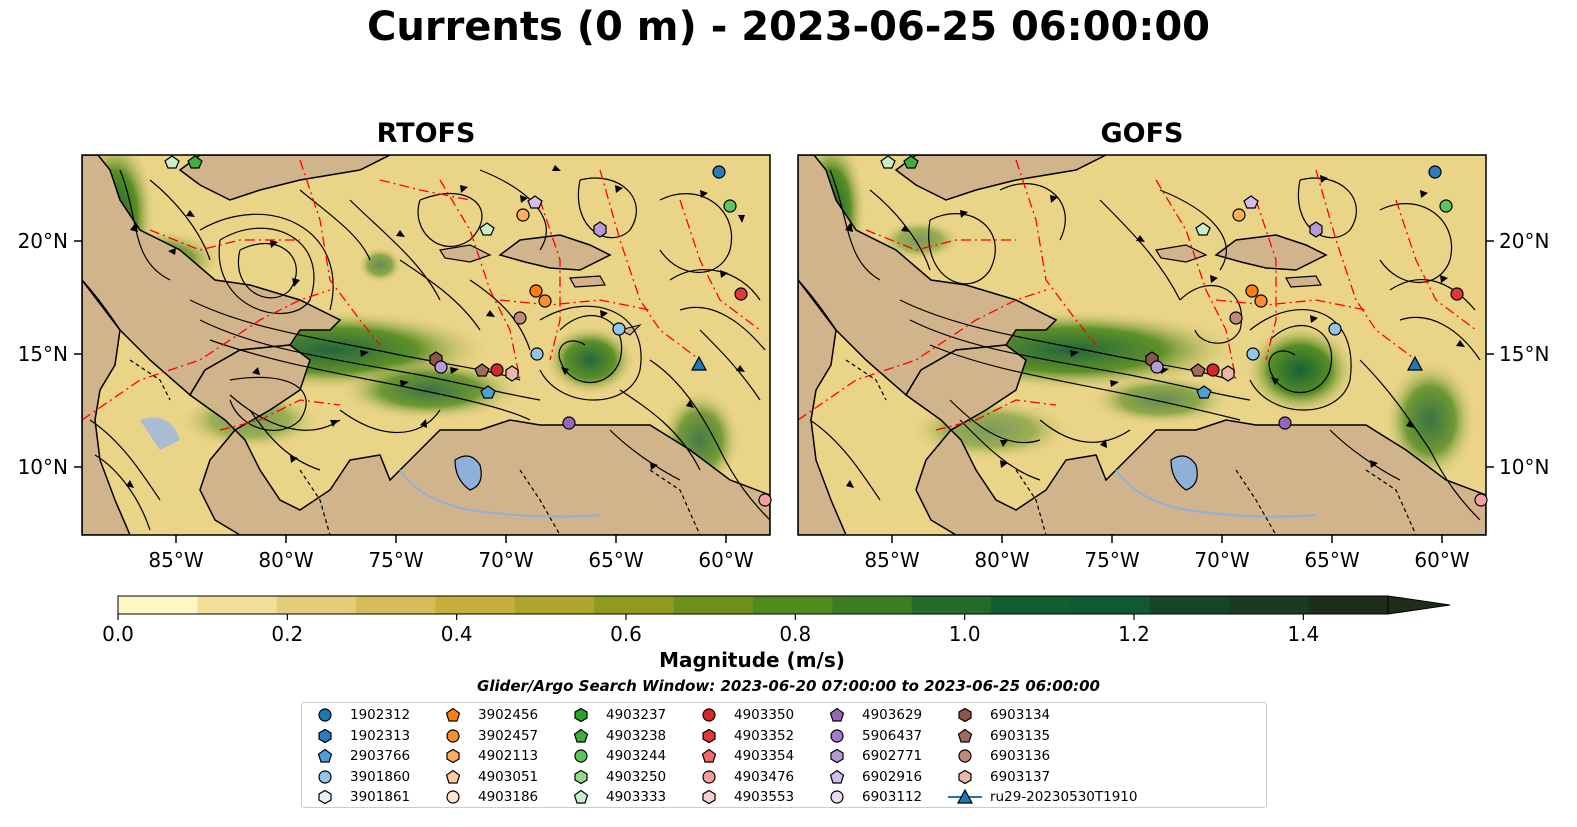  I want to click on legend-item-label: 3901860, so click(380, 776).